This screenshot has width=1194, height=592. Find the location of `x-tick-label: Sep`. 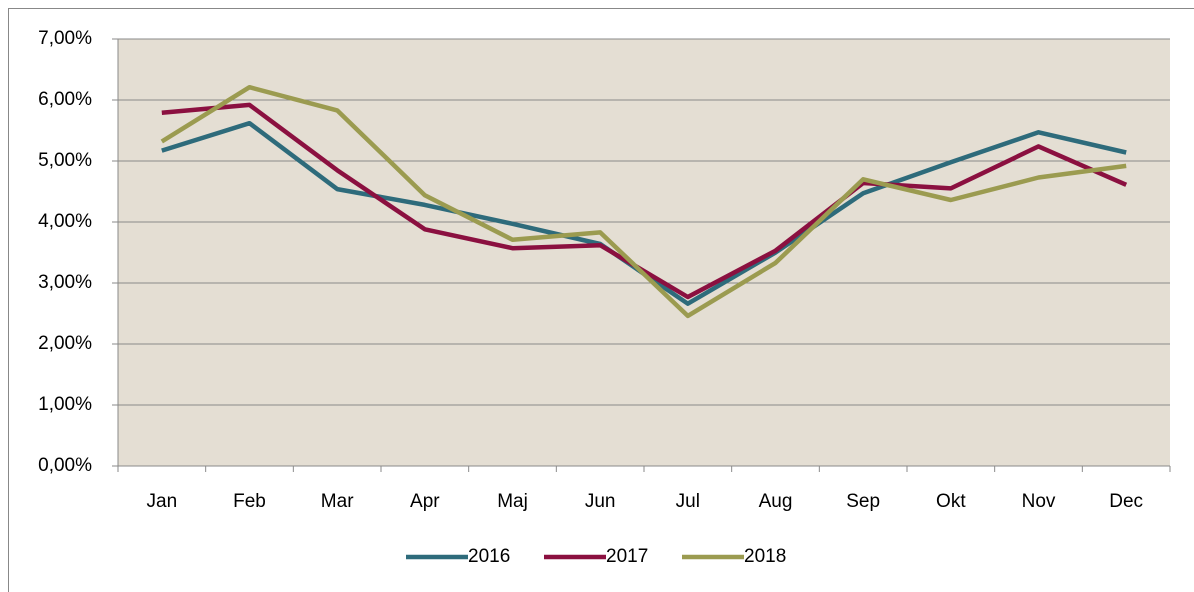

x-tick-label: Sep is located at coordinates (863, 501).